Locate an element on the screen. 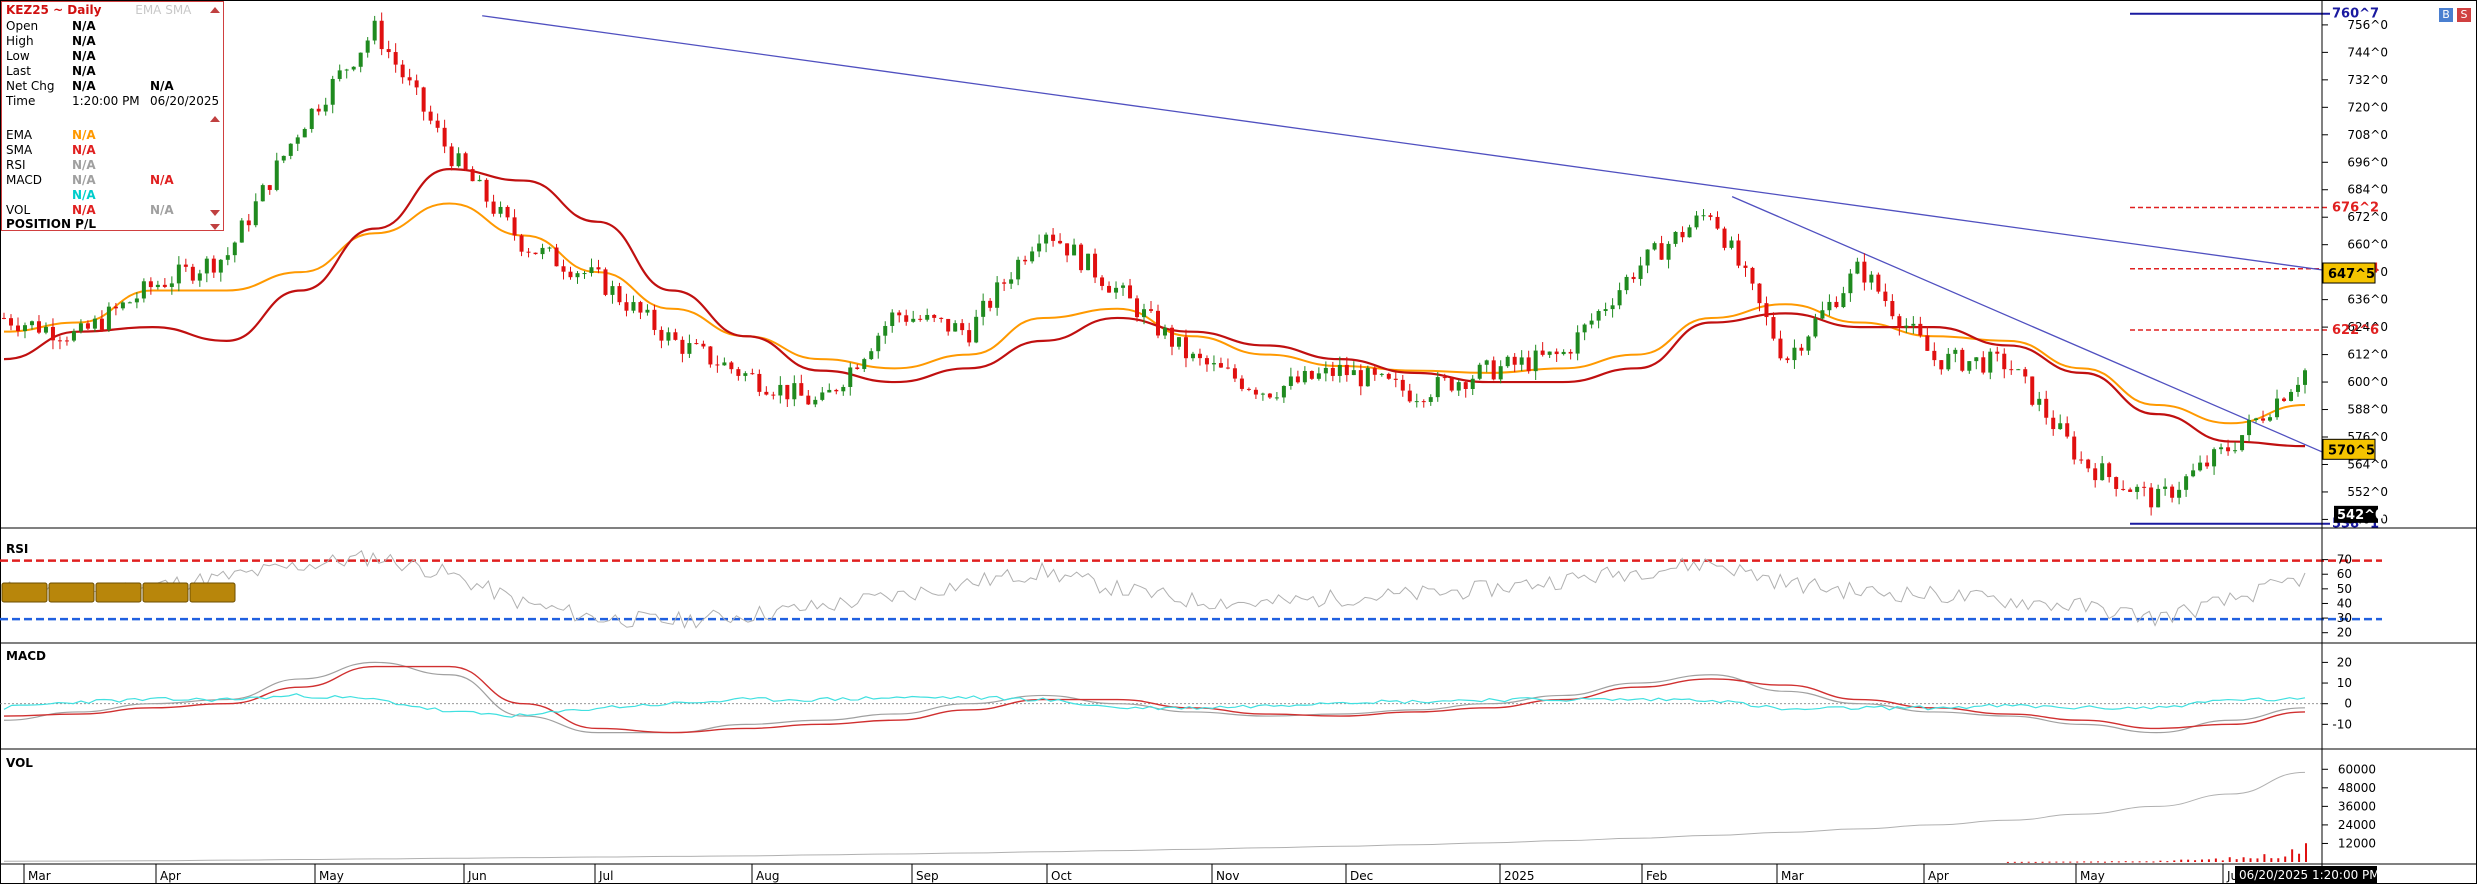 This screenshot has height=884, width=2477. info-row-label: Open is located at coordinates (22, 26).